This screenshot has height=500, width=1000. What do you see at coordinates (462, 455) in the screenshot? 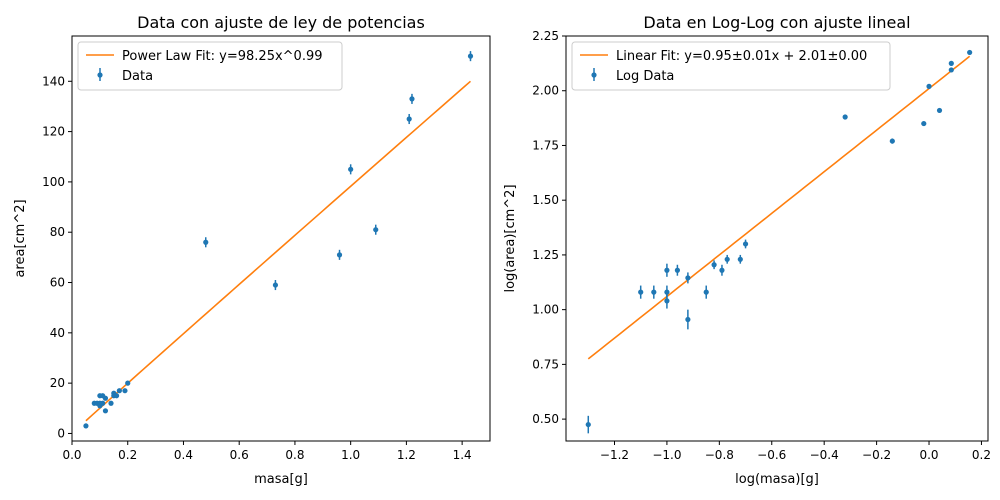
I see `left-x-tick-label: 1.4` at bounding box center [462, 455].